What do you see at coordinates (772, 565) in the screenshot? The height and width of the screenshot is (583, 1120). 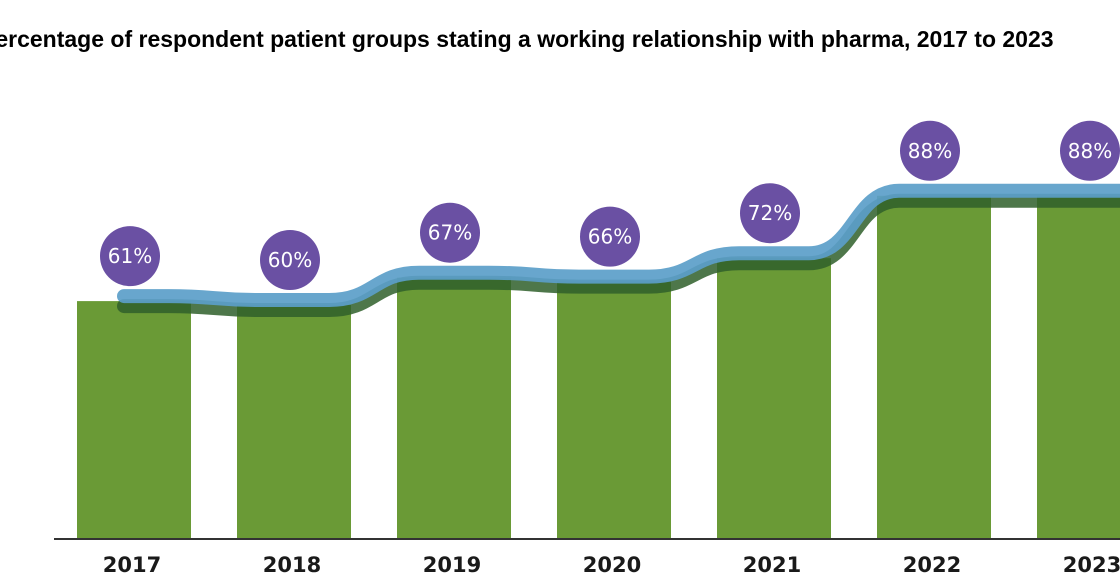 I see `x-tick-label-2021: 2021` at bounding box center [772, 565].